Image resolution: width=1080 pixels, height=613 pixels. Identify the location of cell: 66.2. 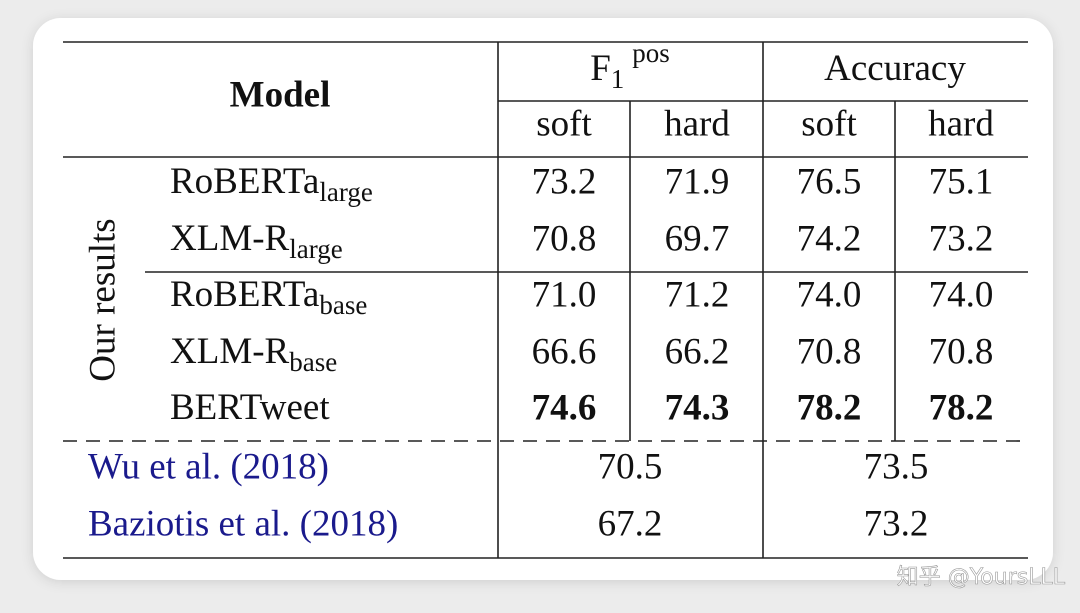
(697, 351).